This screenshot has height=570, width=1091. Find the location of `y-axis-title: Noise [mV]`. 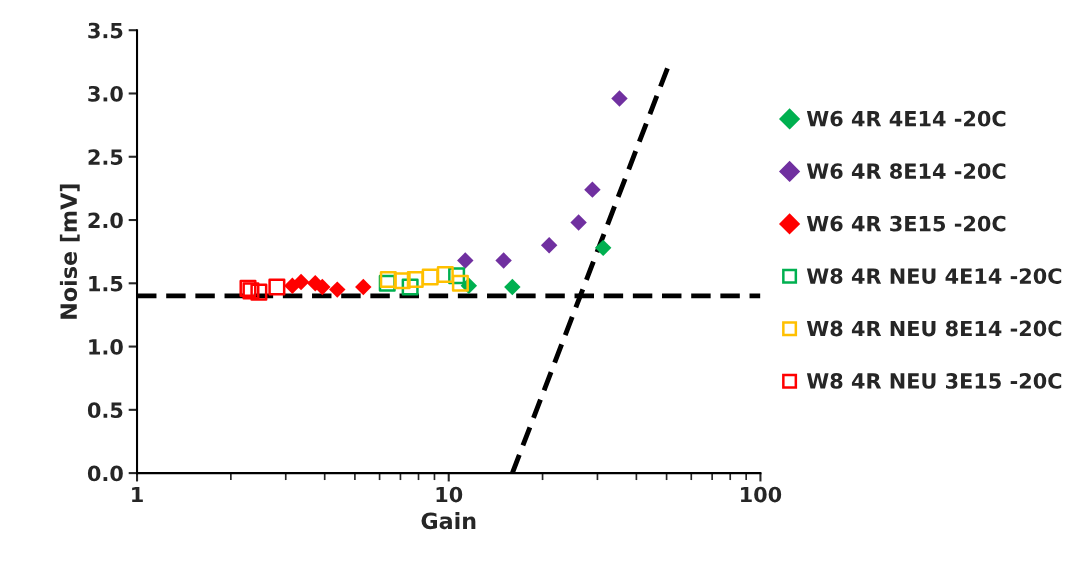

y-axis-title: Noise [mV] is located at coordinates (69, 251).